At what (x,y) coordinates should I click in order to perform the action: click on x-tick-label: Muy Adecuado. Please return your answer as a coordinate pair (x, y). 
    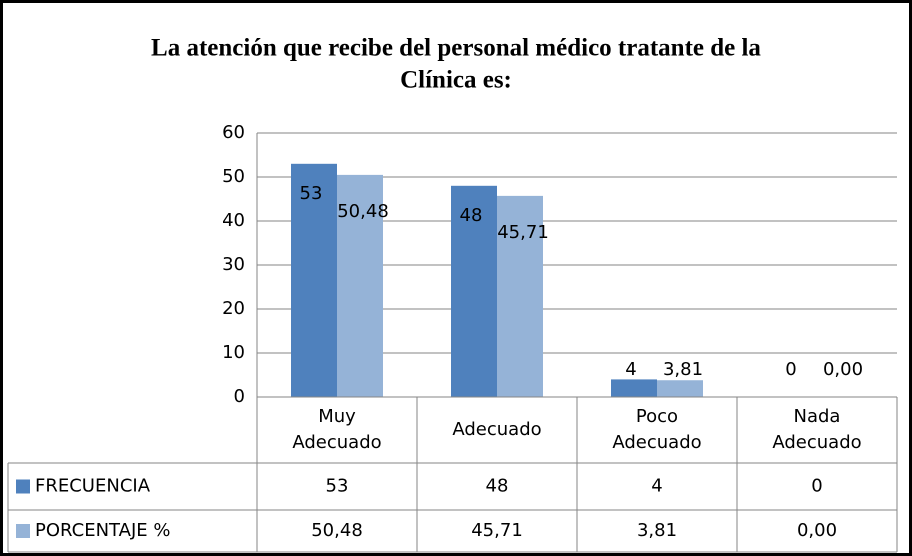
    Looking at the image, I should click on (337, 429).